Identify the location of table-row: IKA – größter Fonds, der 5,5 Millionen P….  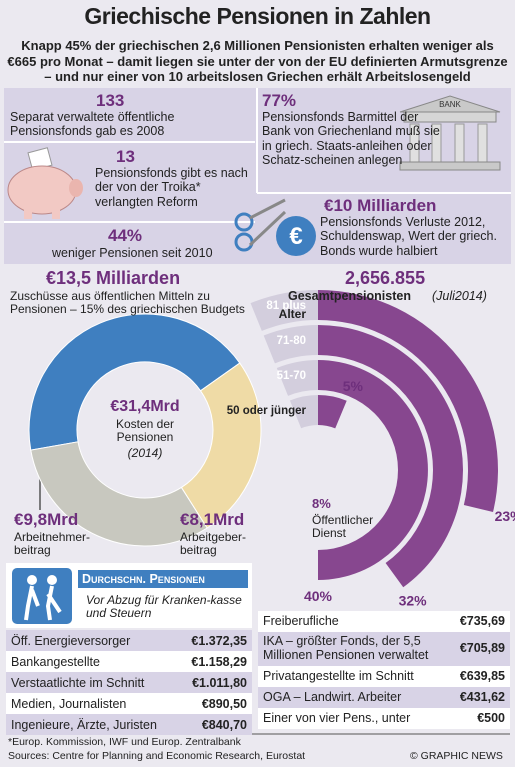
(384, 649).